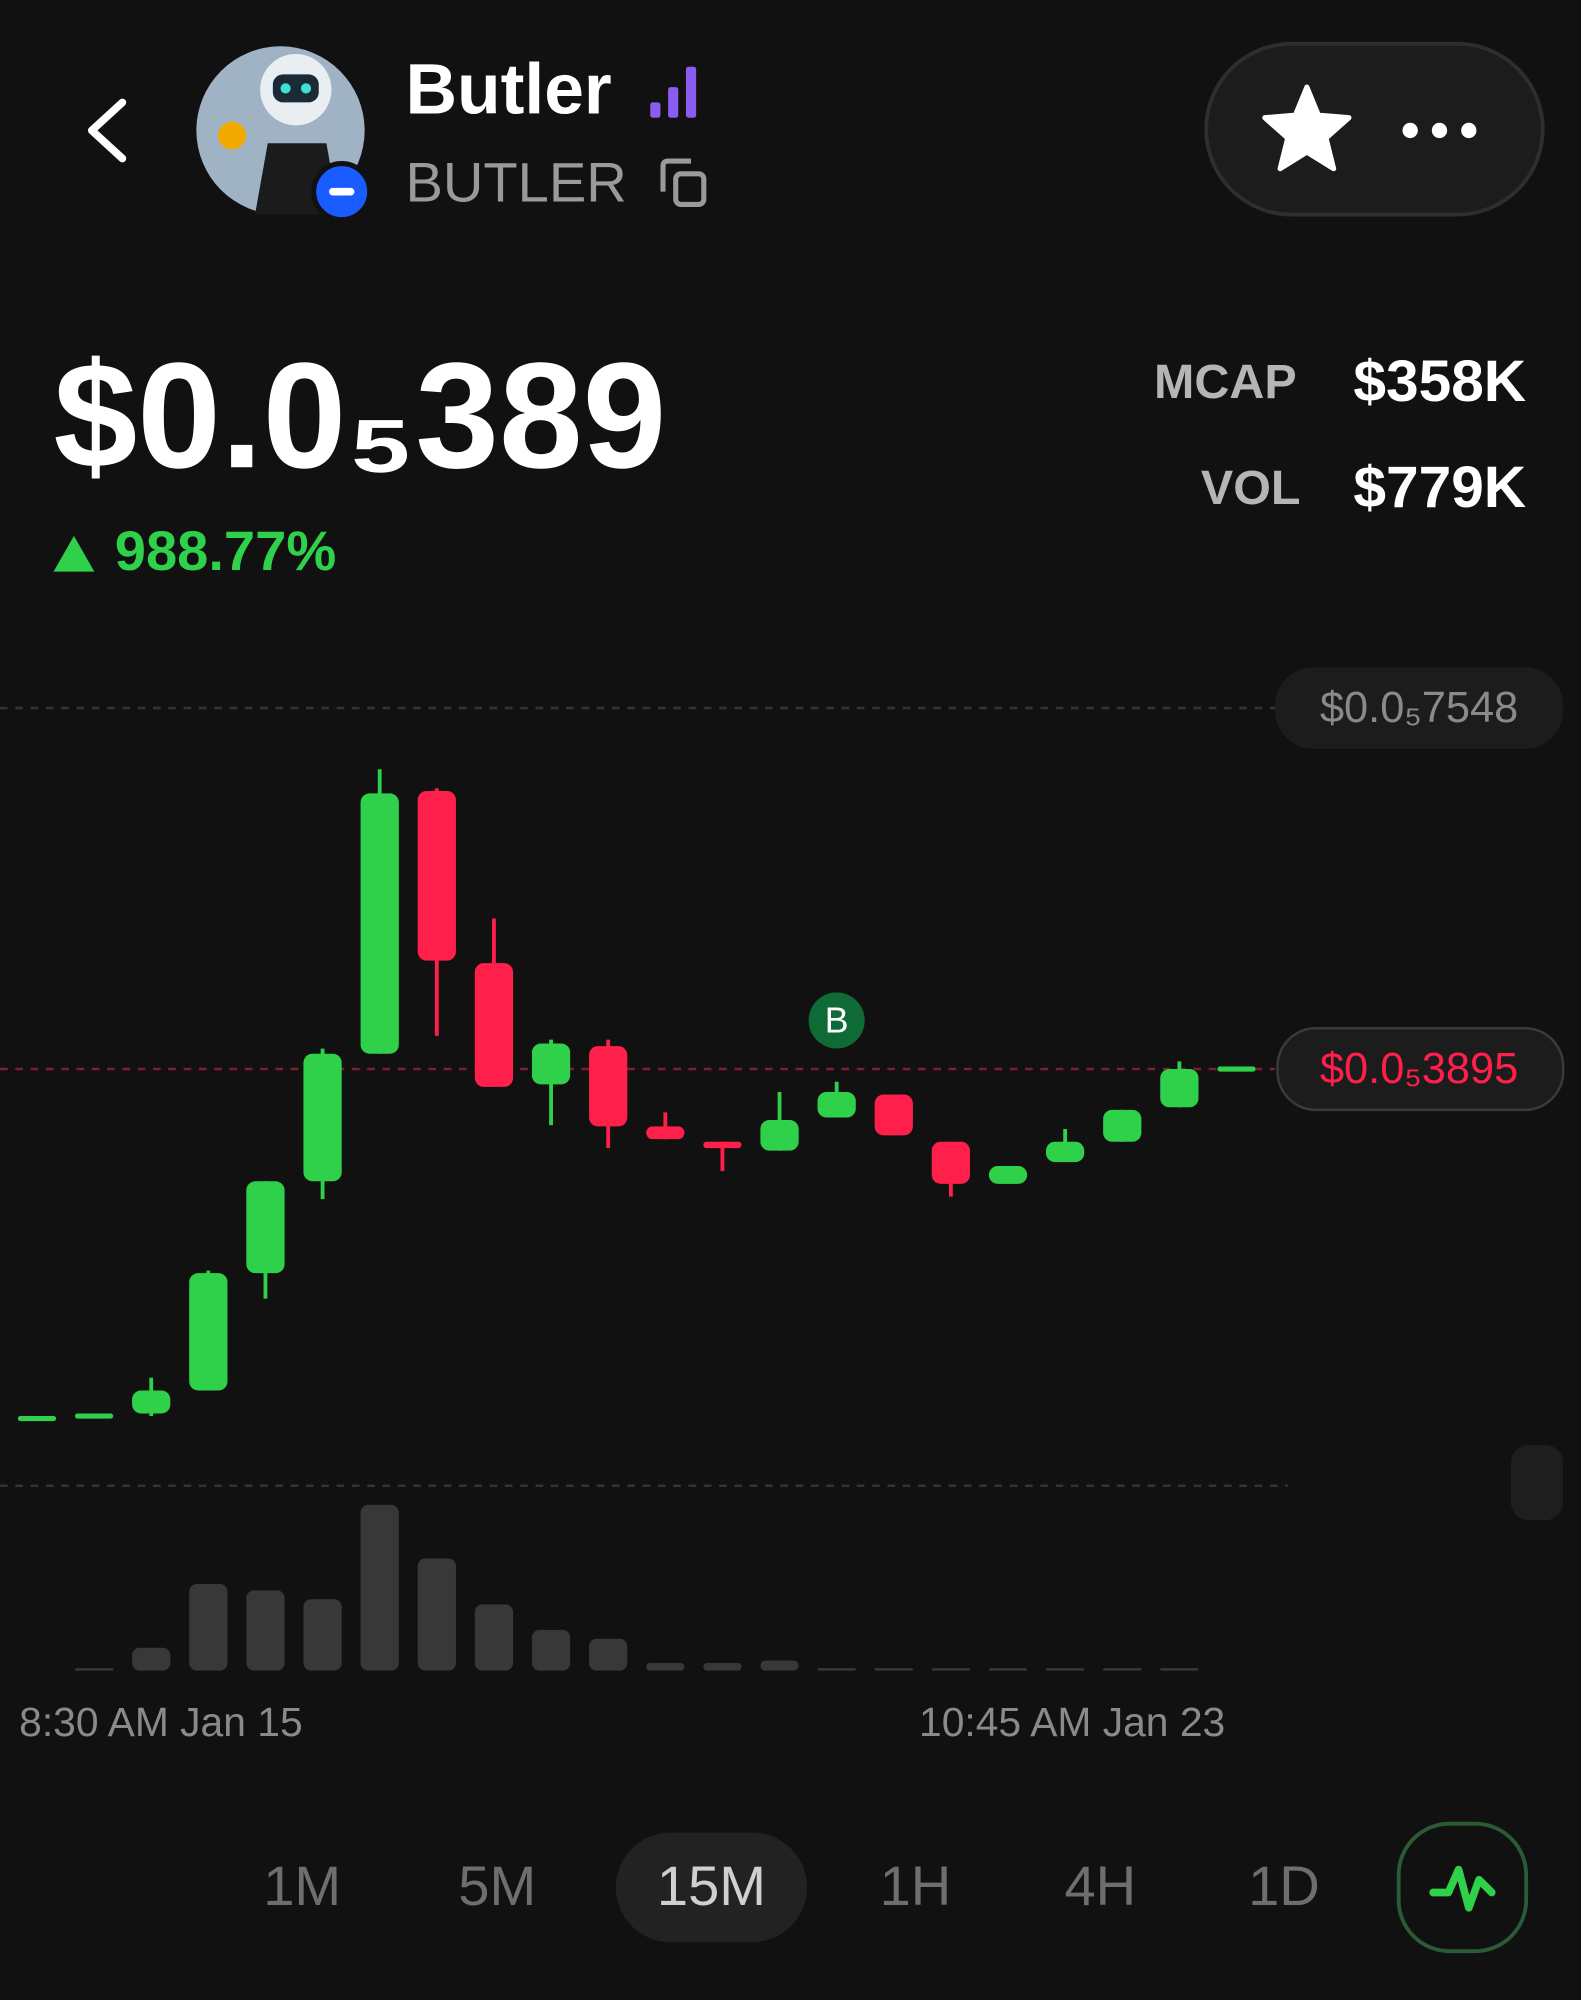 Image resolution: width=1581 pixels, height=2000 pixels. What do you see at coordinates (107, 130) in the screenshot?
I see `back-button` at bounding box center [107, 130].